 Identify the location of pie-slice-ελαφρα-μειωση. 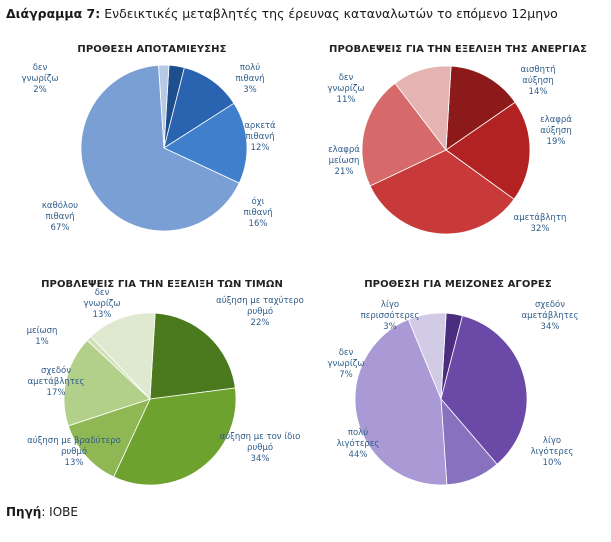
(404, 134).